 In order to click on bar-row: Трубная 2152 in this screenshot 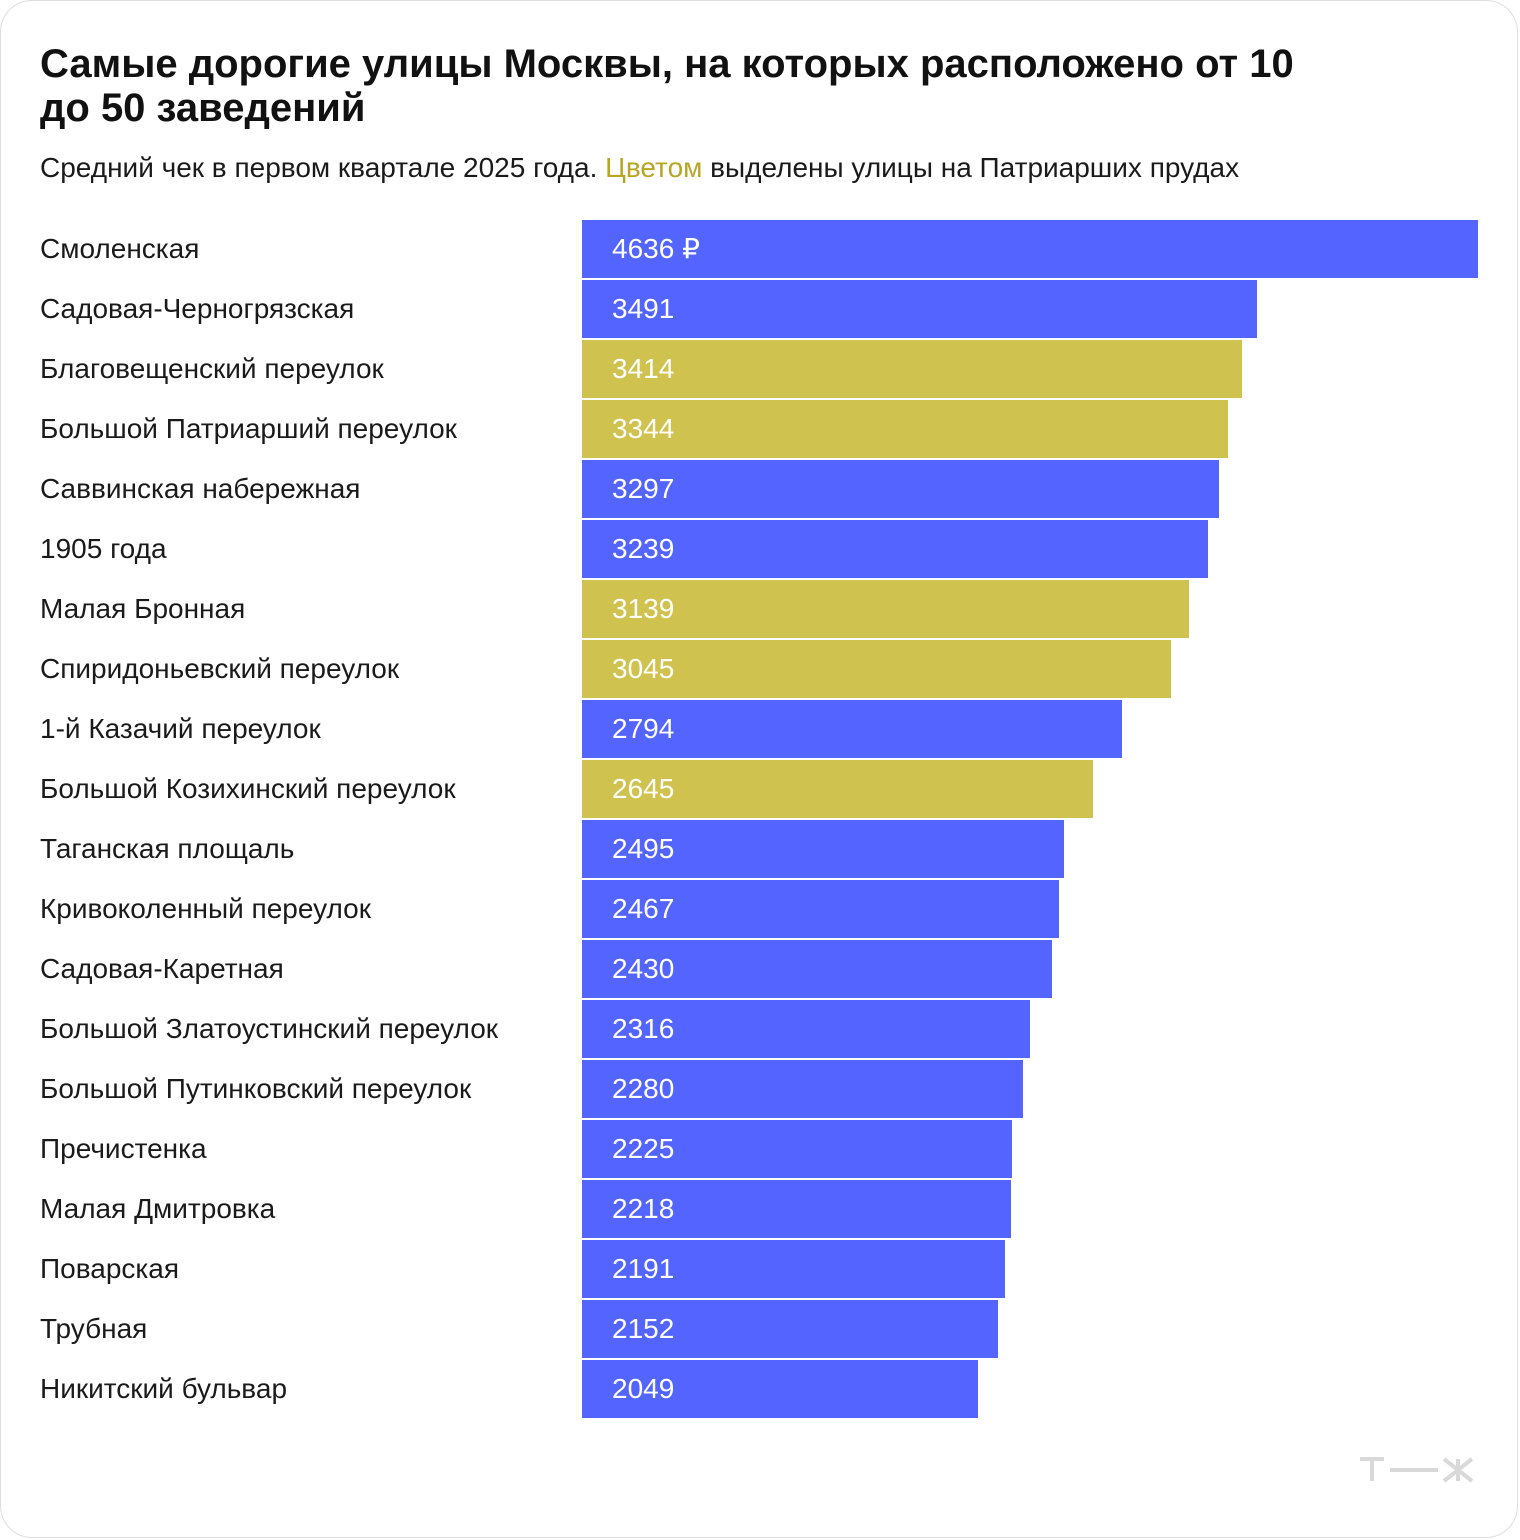, I will do `click(760, 1330)`.